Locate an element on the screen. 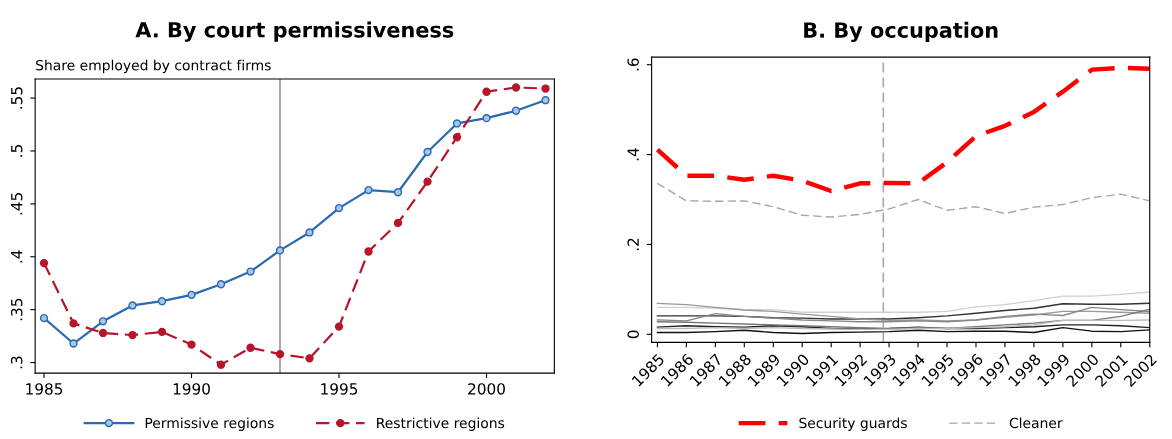  y-tick-label: .35 is located at coordinates (16, 309).